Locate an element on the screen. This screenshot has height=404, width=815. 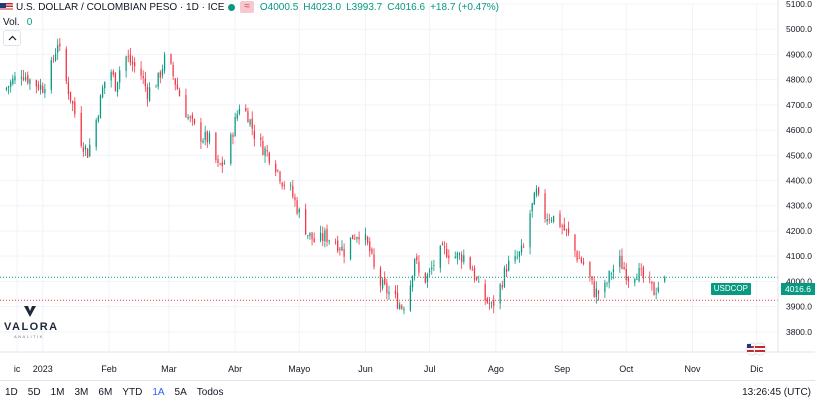
ticker-label: USDCOP is located at coordinates (730, 289).